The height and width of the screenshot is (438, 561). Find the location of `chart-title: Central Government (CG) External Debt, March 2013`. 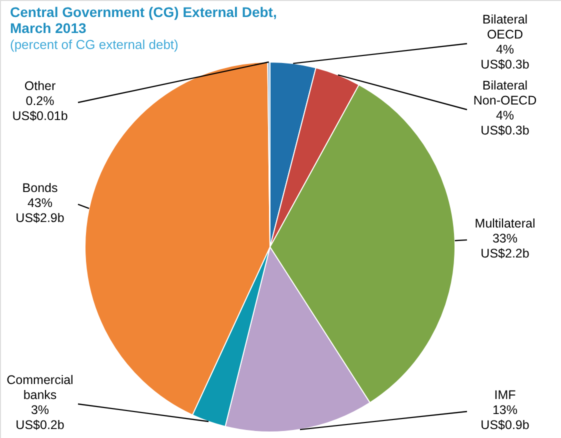

chart-title: Central Government (CG) External Debt, March 2013 is located at coordinates (143, 20).